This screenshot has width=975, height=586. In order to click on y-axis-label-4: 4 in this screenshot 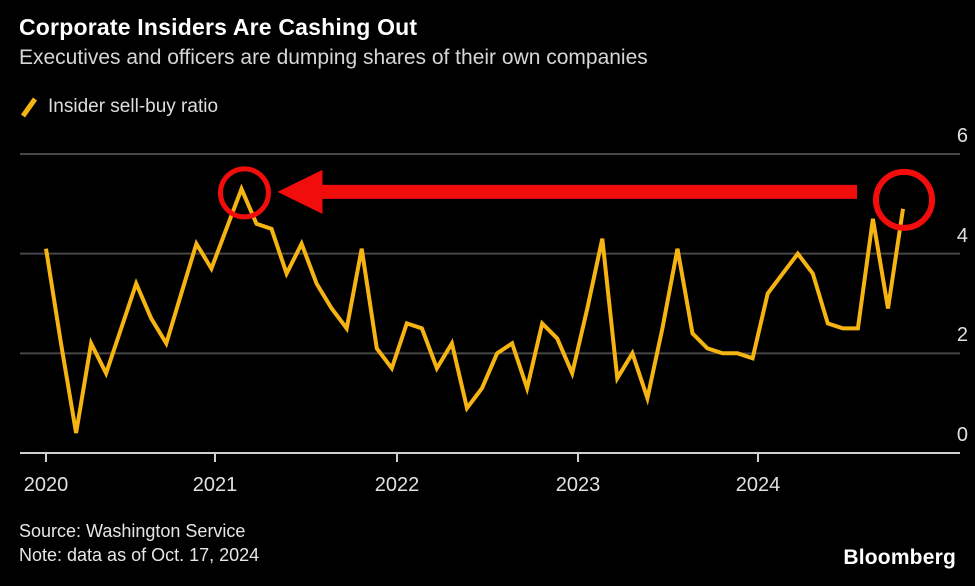, I will do `click(962, 235)`.